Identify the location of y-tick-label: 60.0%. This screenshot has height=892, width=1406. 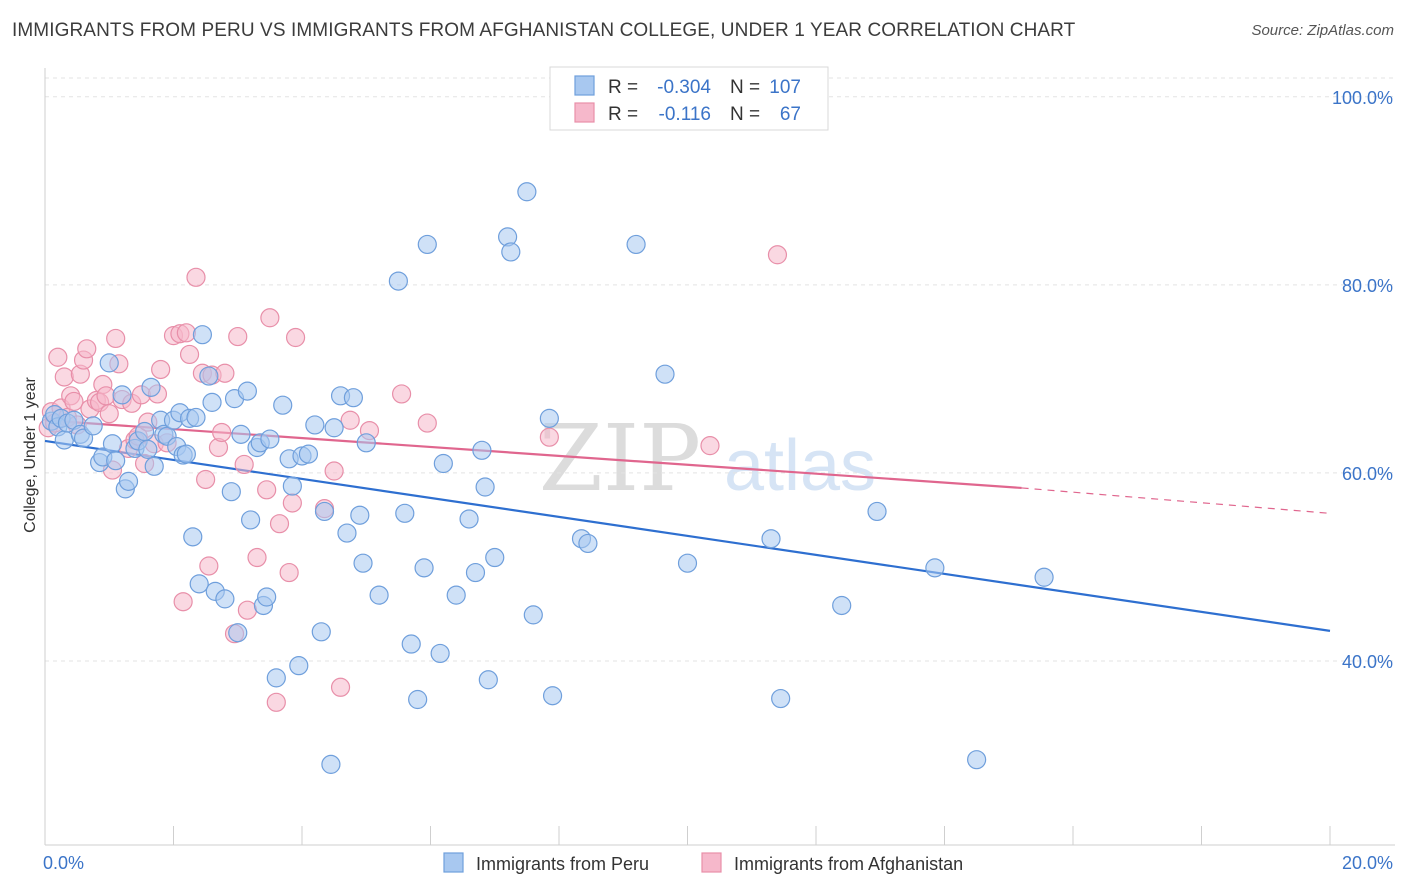
(1367, 474).